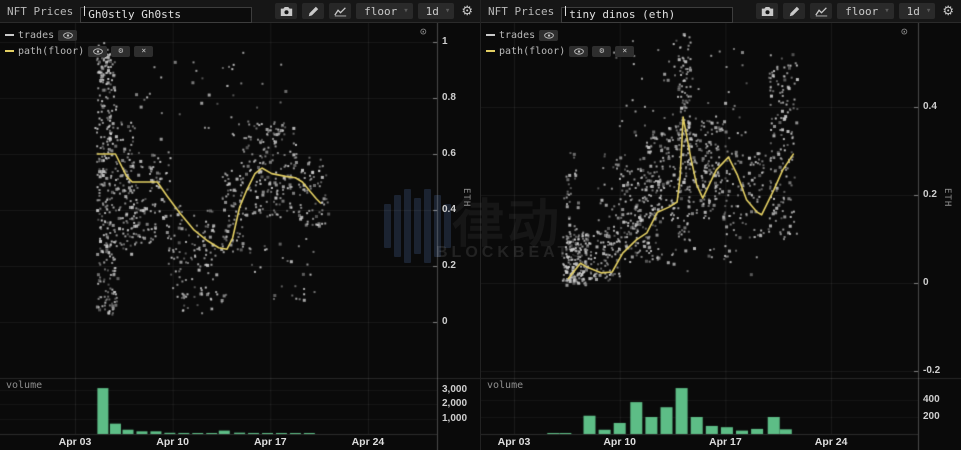  Describe the element at coordinates (455, 404) in the screenshot. I see `volume-axis-tick-label: 2,000` at that location.